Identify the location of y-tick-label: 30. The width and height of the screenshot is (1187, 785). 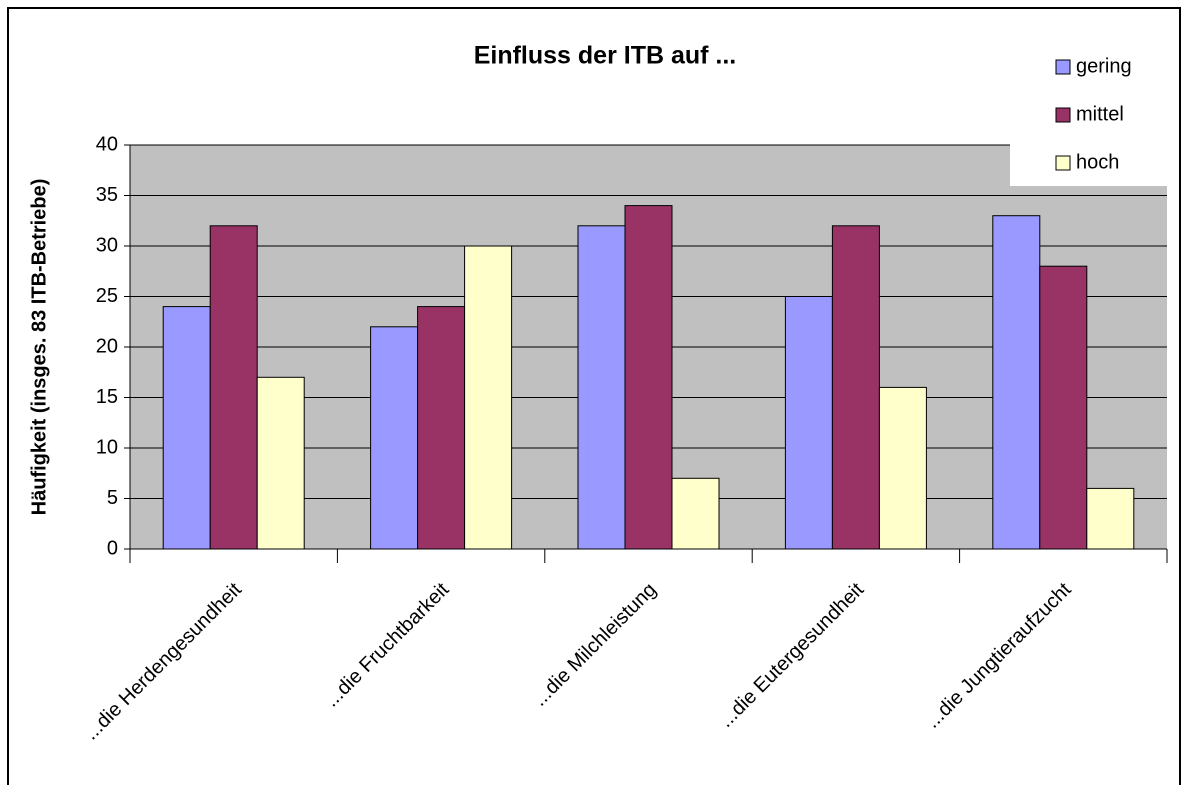
(107, 245).